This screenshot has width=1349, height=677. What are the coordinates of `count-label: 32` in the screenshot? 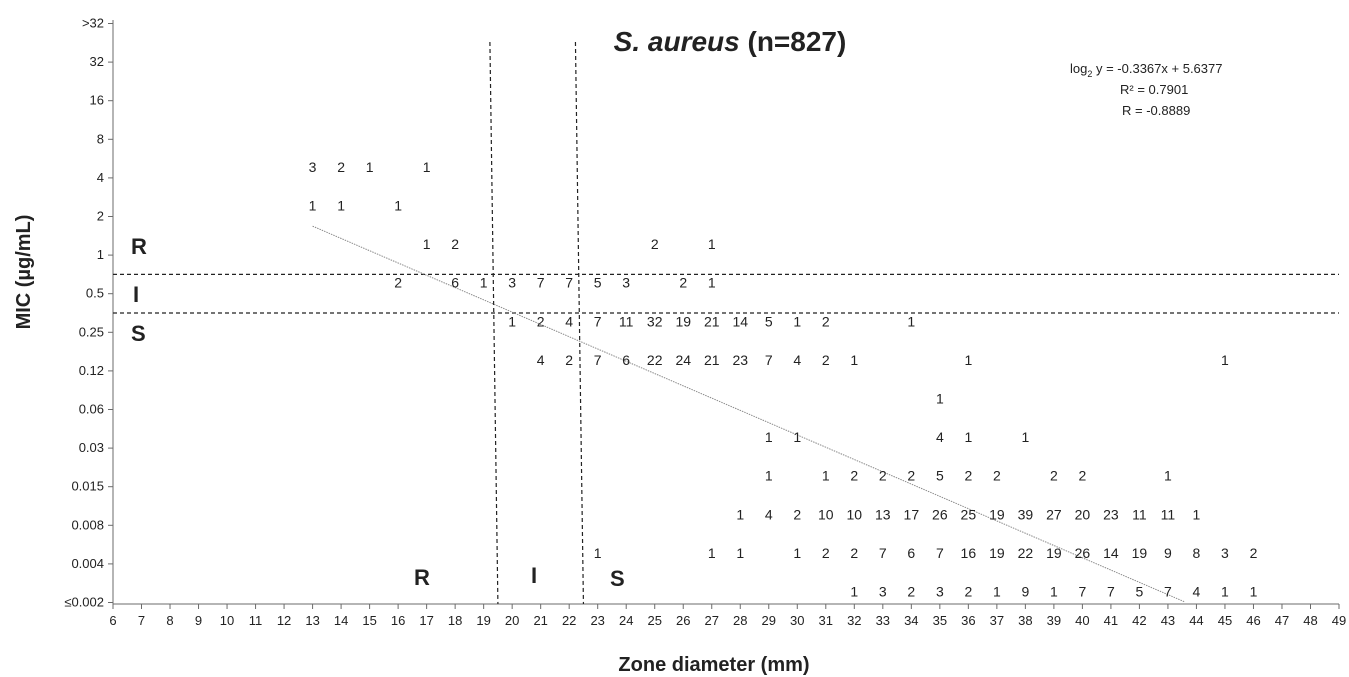 It's located at (655, 321).